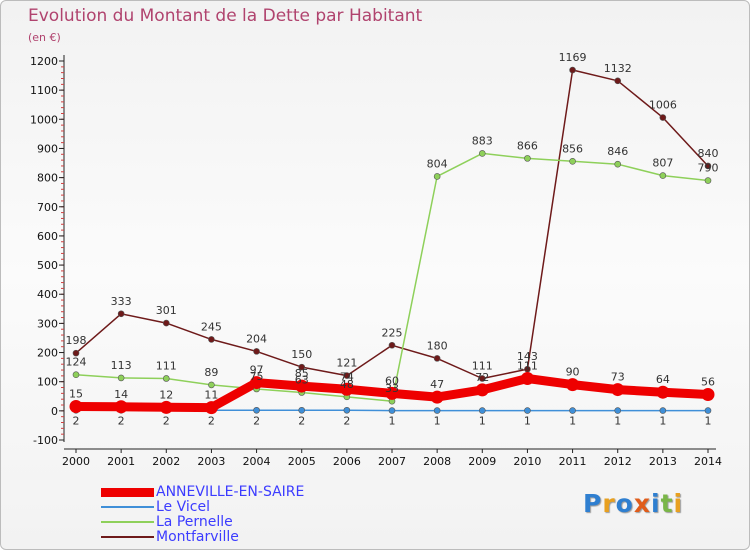  What do you see at coordinates (211, 326) in the screenshot?
I see `data-label-montfarville: 245` at bounding box center [211, 326].